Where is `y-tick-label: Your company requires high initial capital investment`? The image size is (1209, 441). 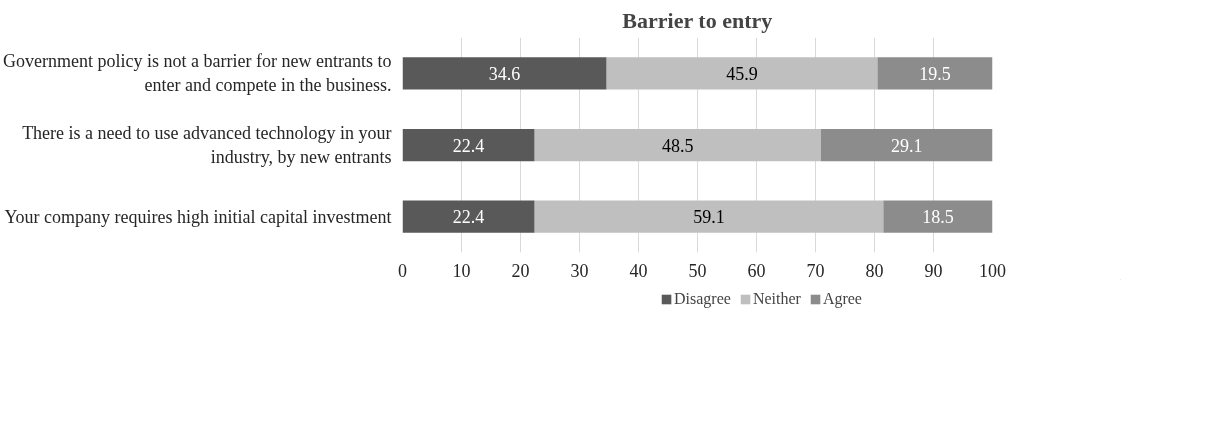 y-tick-label: Your company requires high initial capital investment is located at coordinates (198, 216).